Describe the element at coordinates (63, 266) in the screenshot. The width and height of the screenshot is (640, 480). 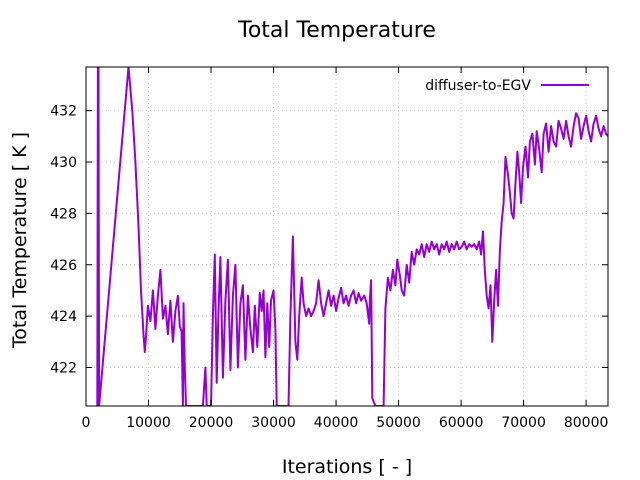
I see `y-tick-label: 426` at that location.